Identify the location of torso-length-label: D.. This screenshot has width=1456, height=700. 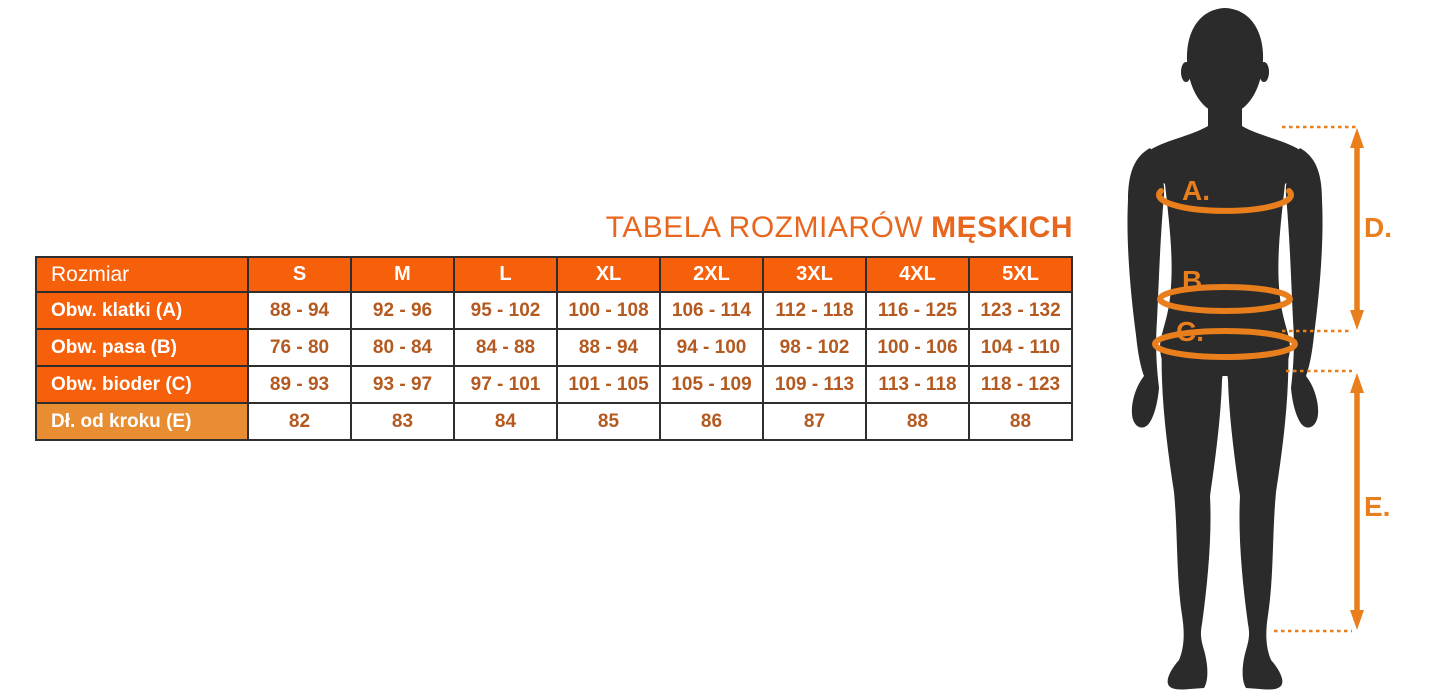
(1378, 227).